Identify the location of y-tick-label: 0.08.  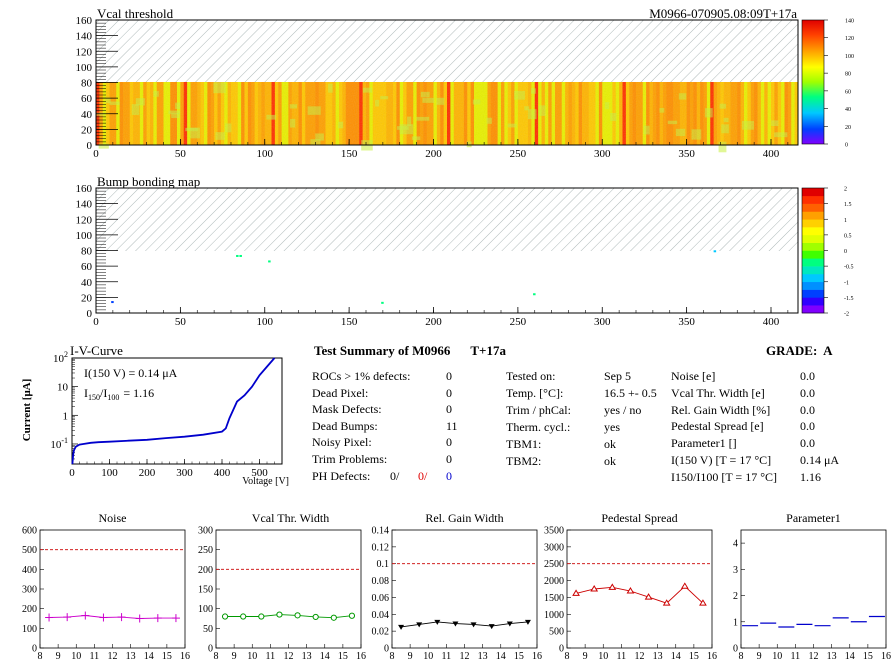
(381, 581).